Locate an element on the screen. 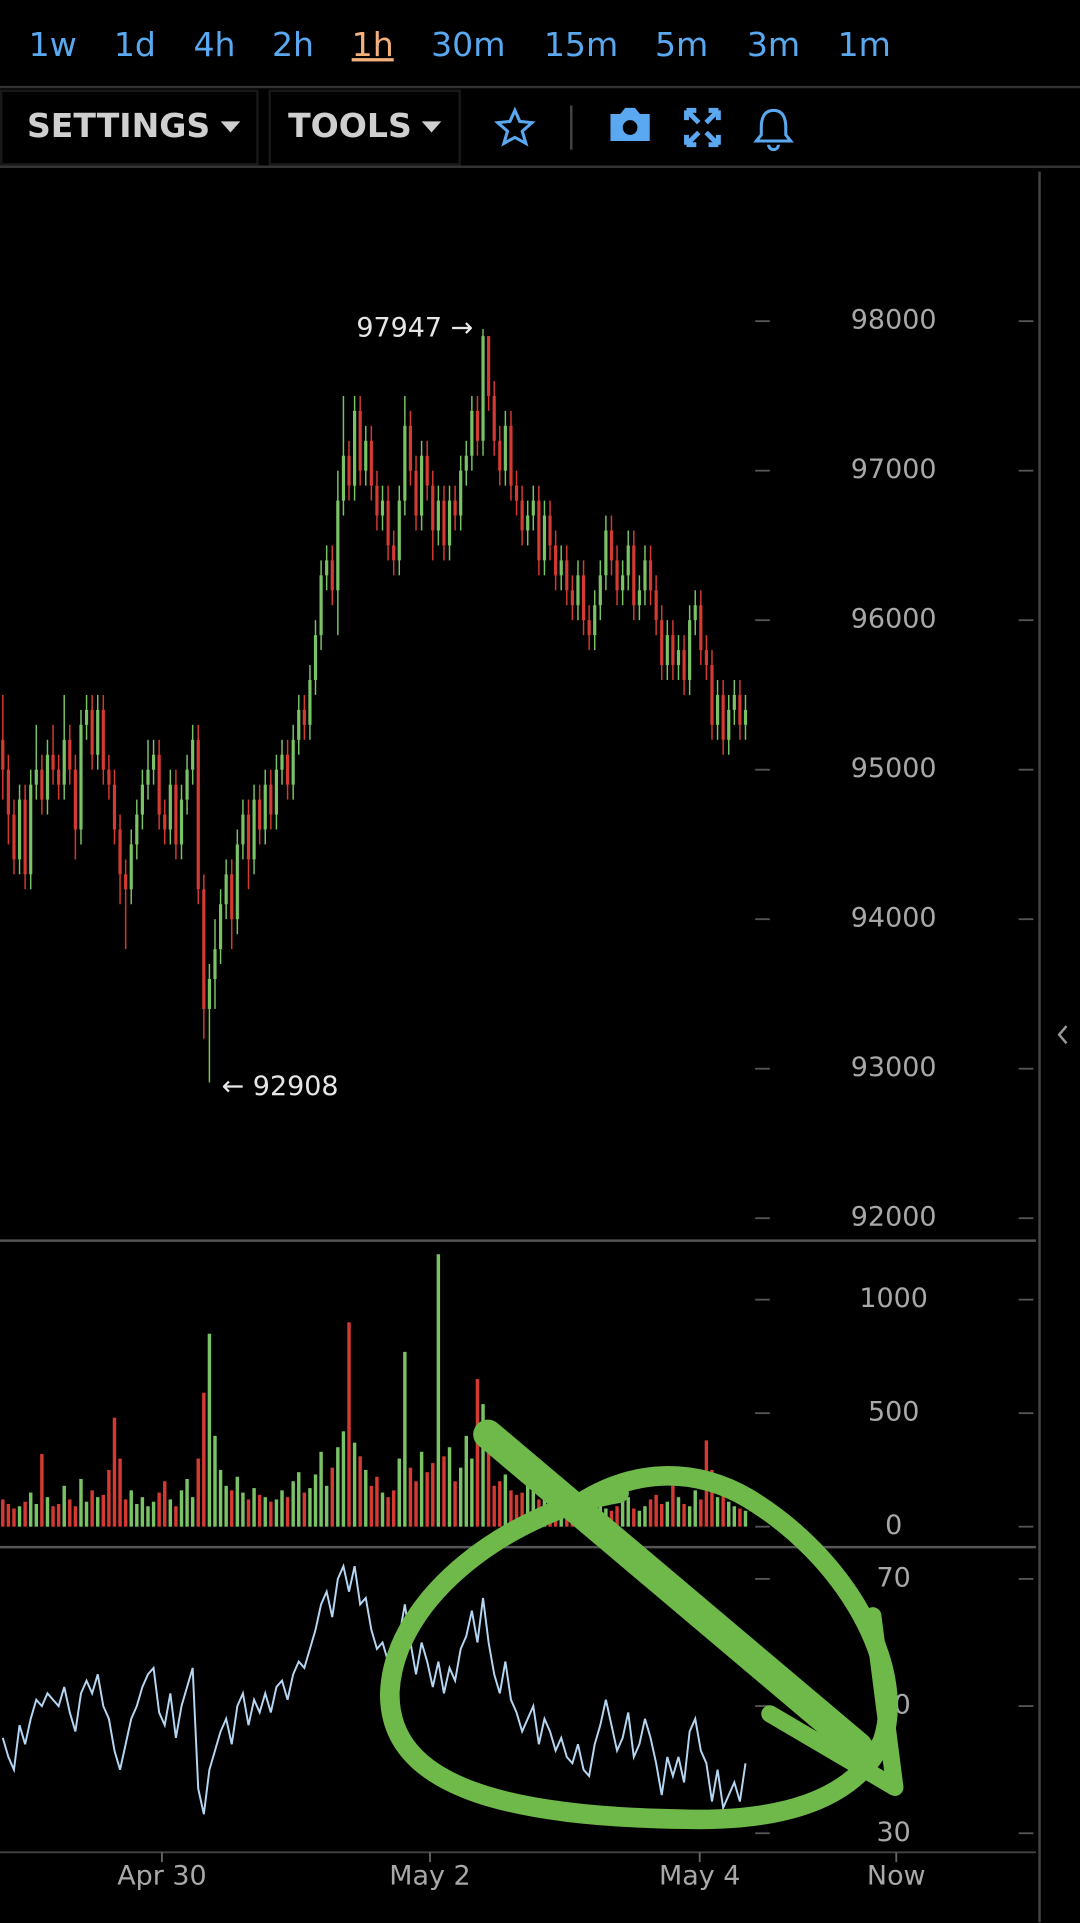 The width and height of the screenshot is (1080, 1923). favorite-icon is located at coordinates (515, 126).